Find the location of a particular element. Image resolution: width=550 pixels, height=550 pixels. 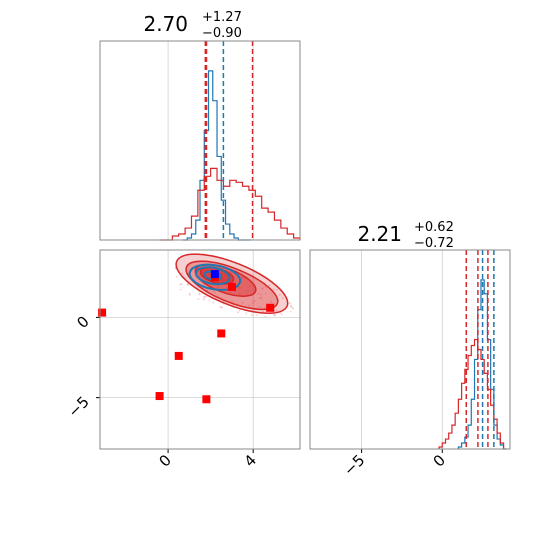

marginal-x-frame is located at coordinates (200, 140).